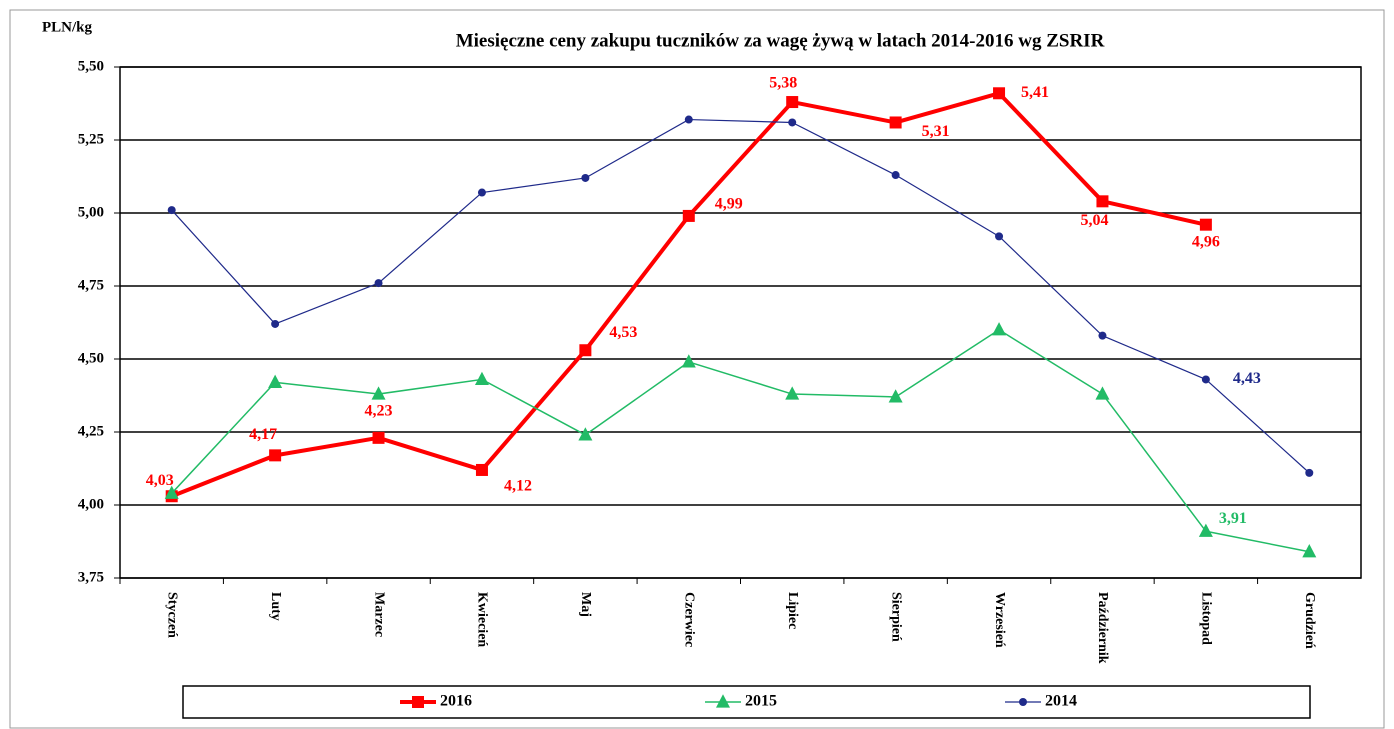  Describe the element at coordinates (263, 434) in the screenshot. I see `data-label: 4,17` at that location.